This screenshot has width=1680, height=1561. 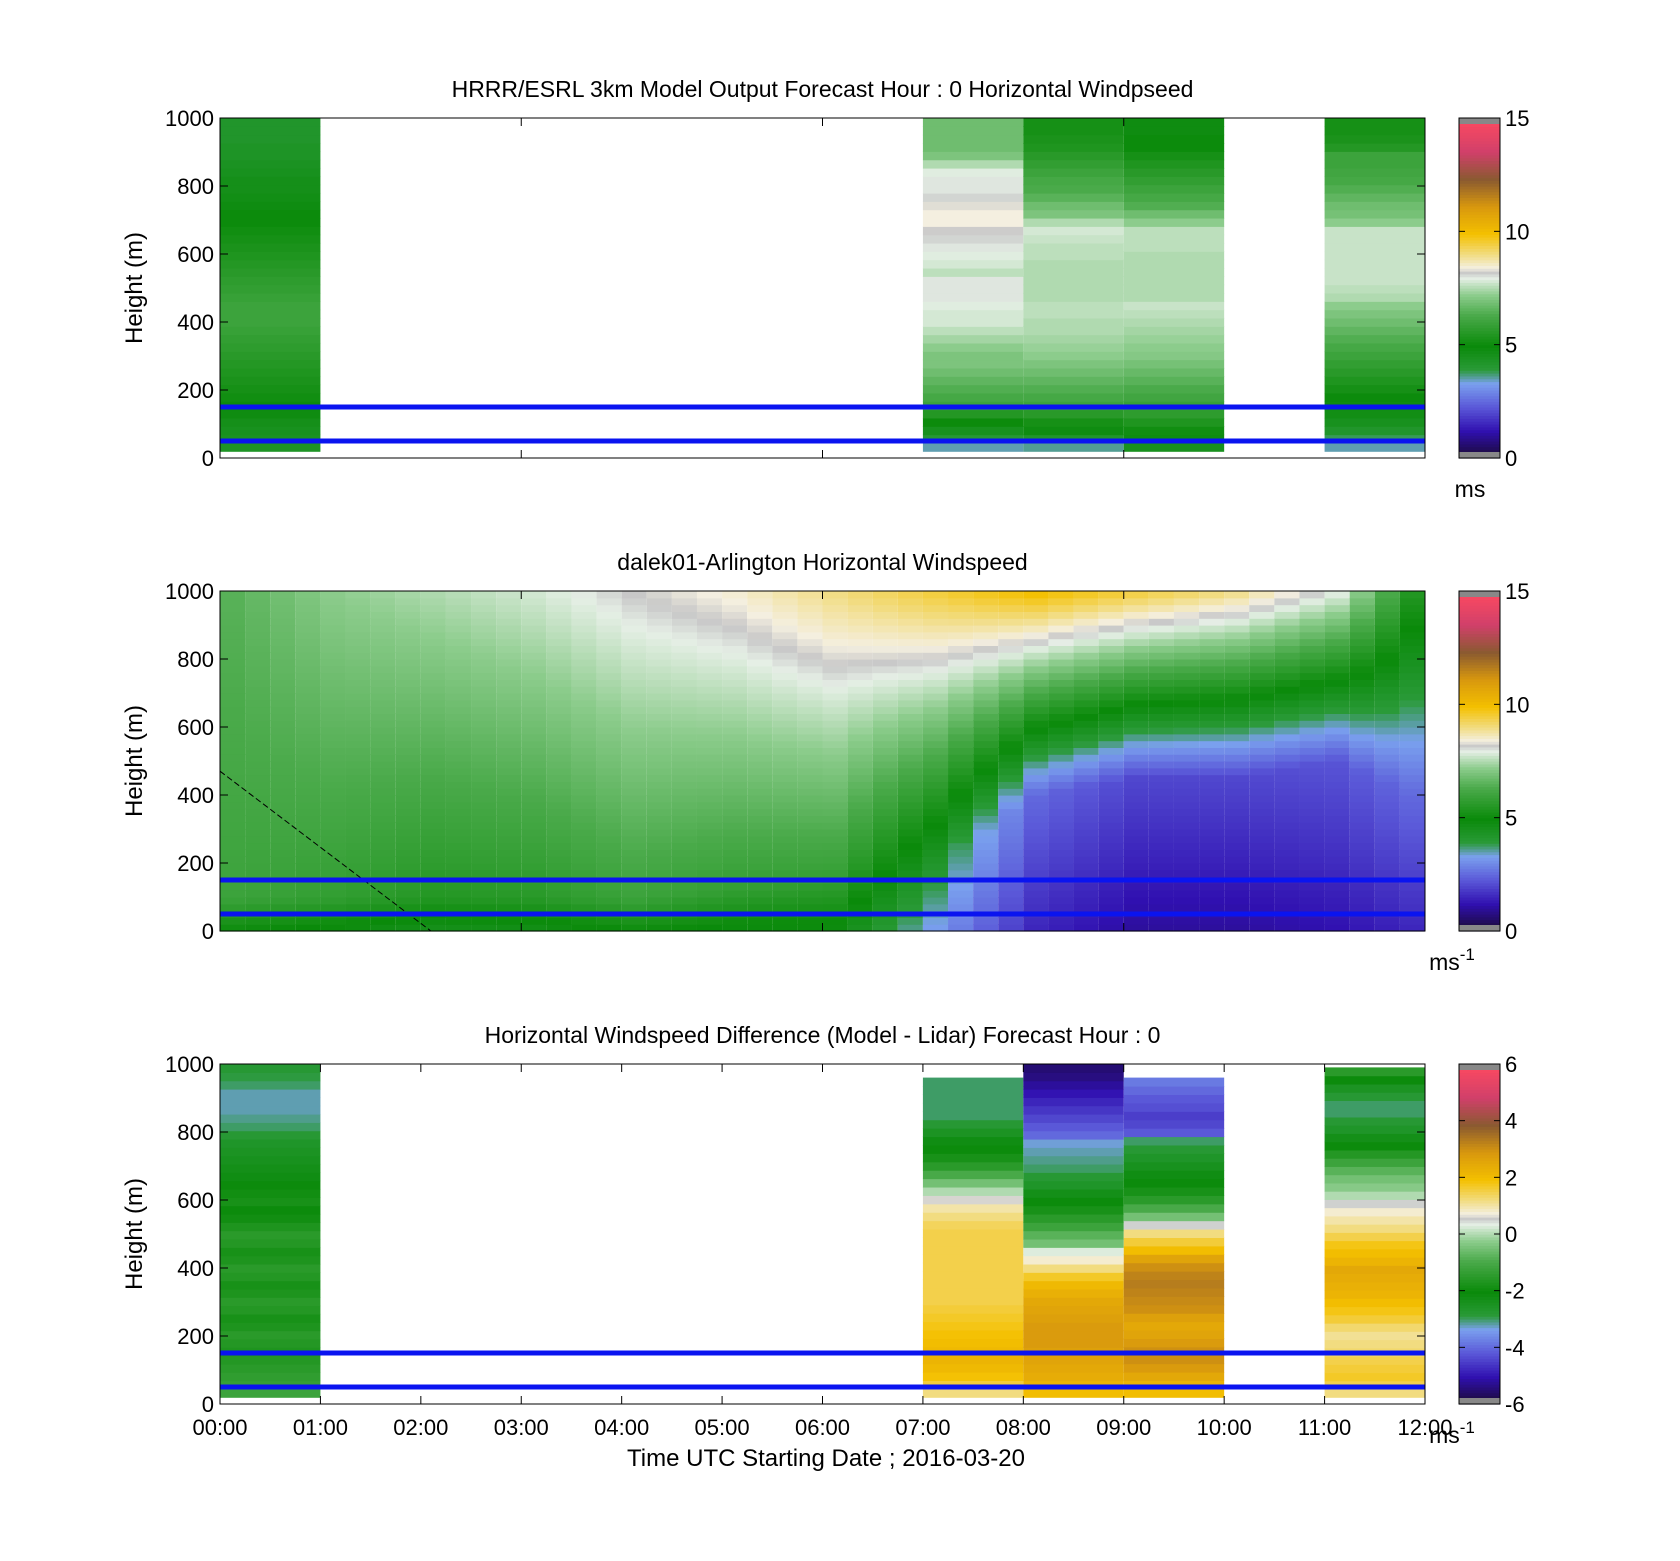 What do you see at coordinates (1479, 1067) in the screenshot?
I see `colorbar-over` at bounding box center [1479, 1067].